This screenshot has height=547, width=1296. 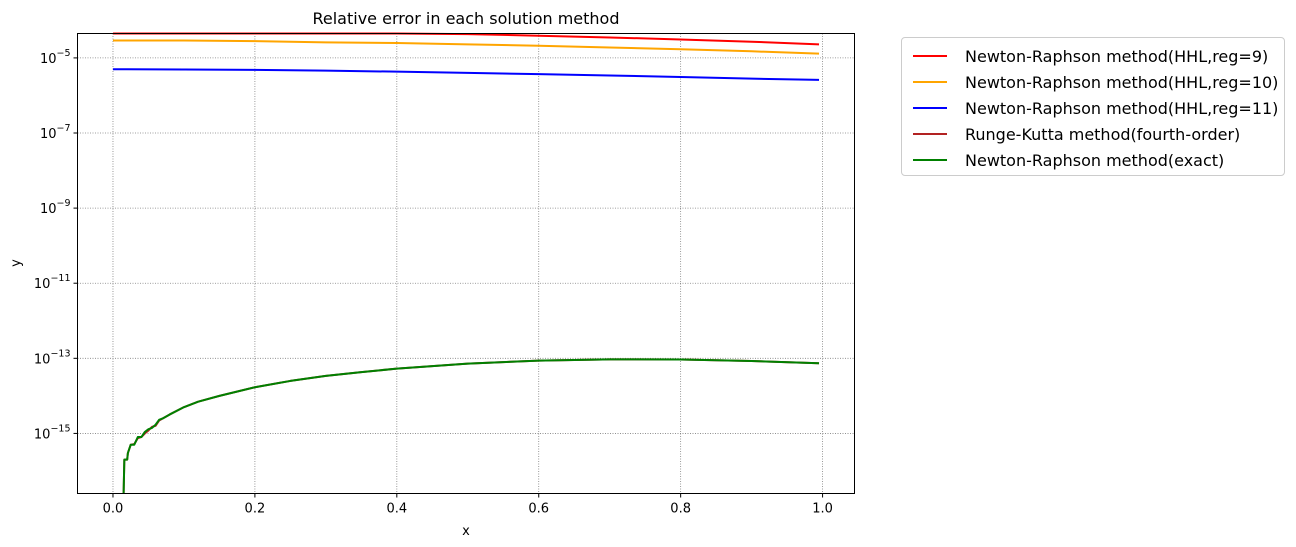 I want to click on y-axis-label: y, so click(x=16, y=263).